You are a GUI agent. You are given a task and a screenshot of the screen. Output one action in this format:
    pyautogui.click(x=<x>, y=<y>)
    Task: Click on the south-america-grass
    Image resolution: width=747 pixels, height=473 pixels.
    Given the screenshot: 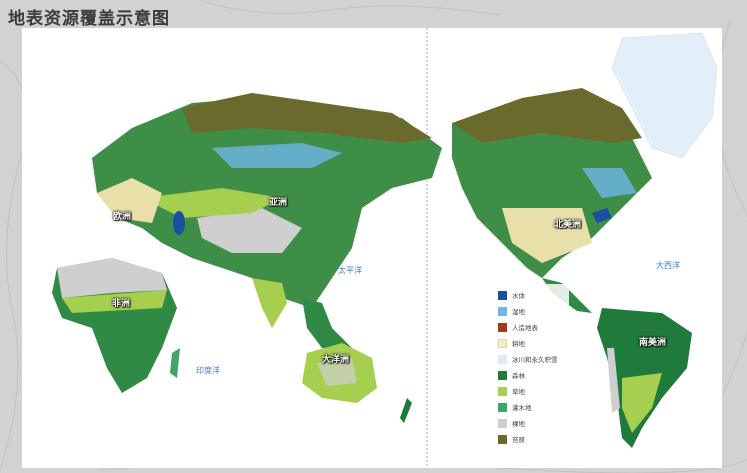 What is the action you would take?
    pyautogui.click(x=642, y=403)
    